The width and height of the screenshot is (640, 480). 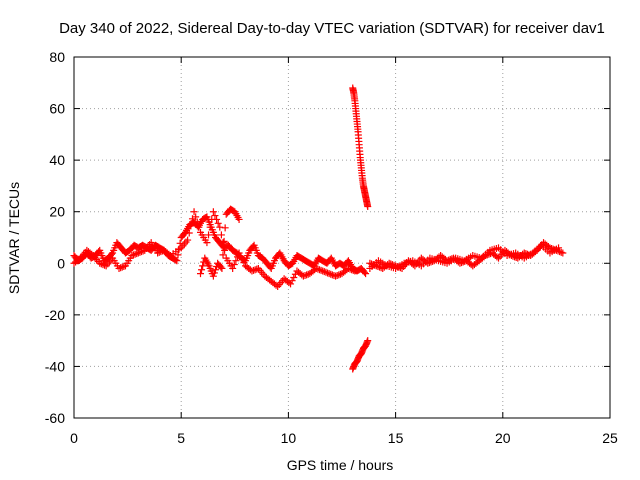 What do you see at coordinates (610, 438) in the screenshot?
I see `x-tick-label: 25` at bounding box center [610, 438].